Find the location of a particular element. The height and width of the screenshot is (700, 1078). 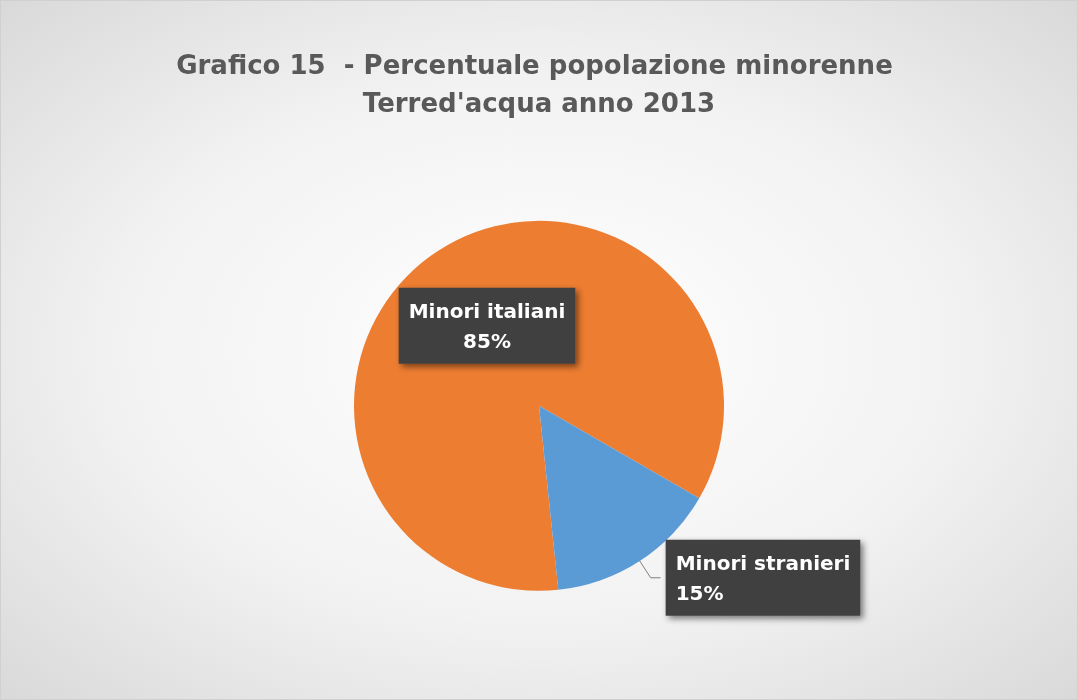

data-label: 15% is located at coordinates (699, 592).